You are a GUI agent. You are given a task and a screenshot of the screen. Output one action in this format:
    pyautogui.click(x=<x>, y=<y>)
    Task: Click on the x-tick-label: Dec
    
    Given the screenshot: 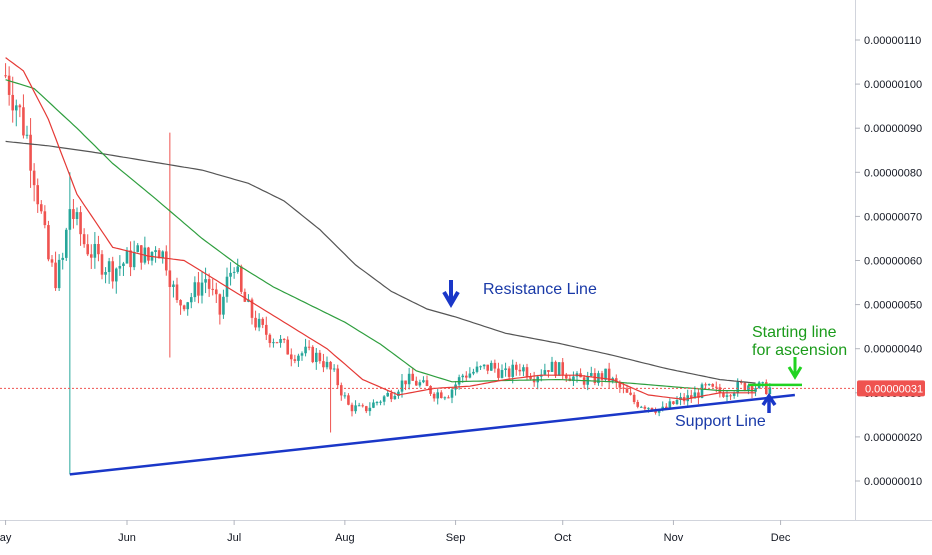 What is the action you would take?
    pyautogui.click(x=781, y=538)
    